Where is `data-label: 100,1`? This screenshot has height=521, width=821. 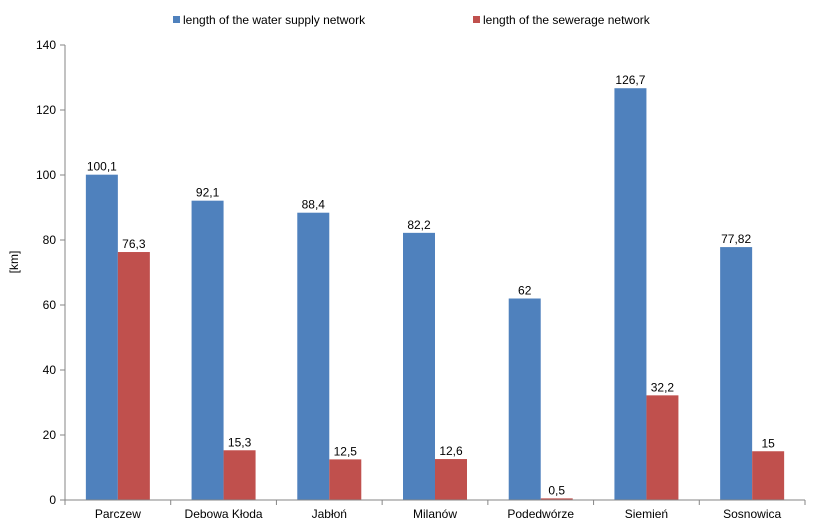 data-label: 100,1 is located at coordinates (102, 167).